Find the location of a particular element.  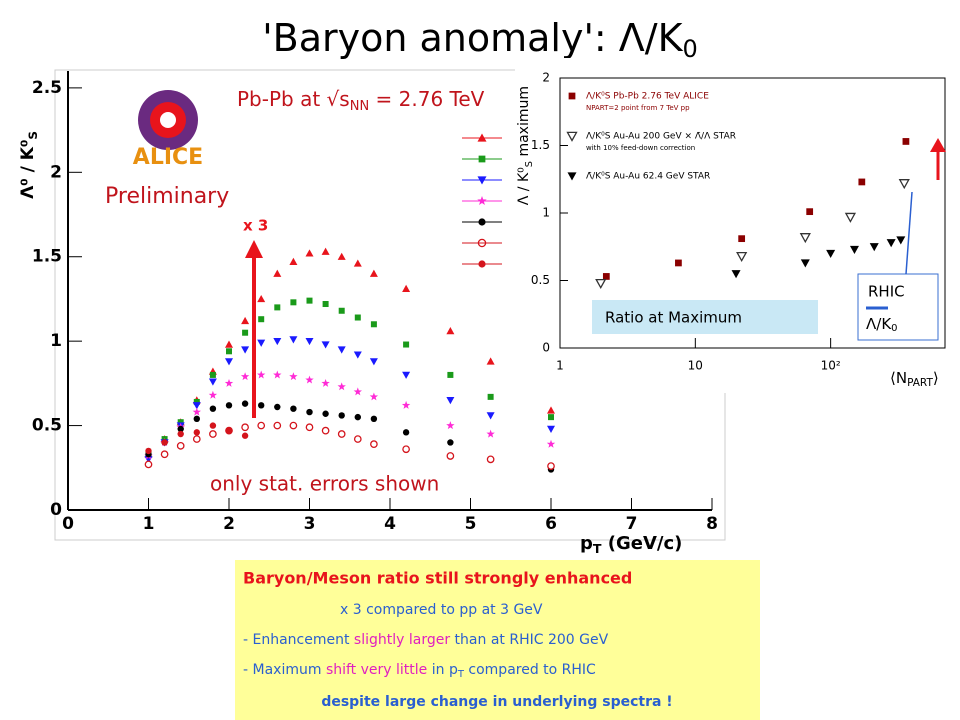

axis-label: Λ / K⁰S maximum is located at coordinates (525, 145).